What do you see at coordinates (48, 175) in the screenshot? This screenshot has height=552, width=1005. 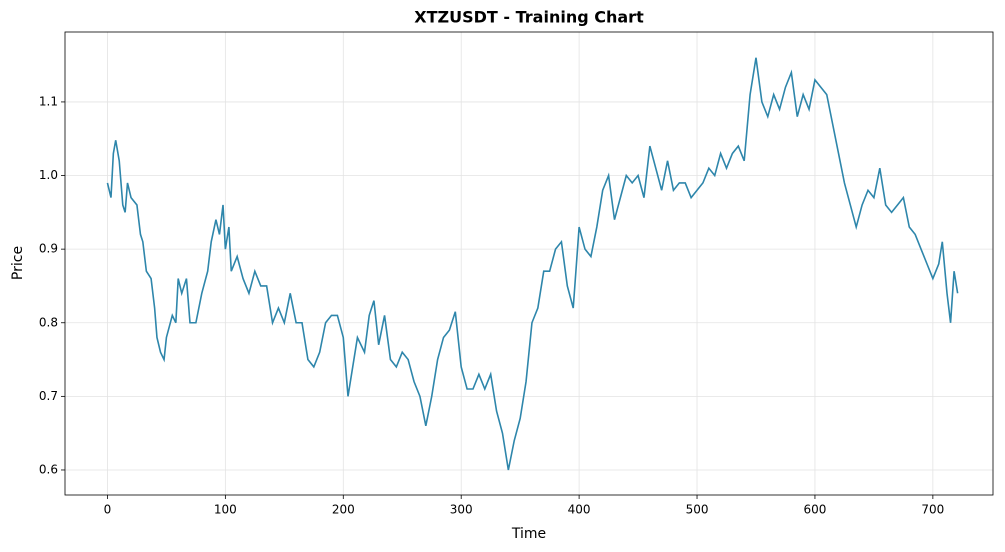 I see `y-tick-label: 1.0` at bounding box center [48, 175].